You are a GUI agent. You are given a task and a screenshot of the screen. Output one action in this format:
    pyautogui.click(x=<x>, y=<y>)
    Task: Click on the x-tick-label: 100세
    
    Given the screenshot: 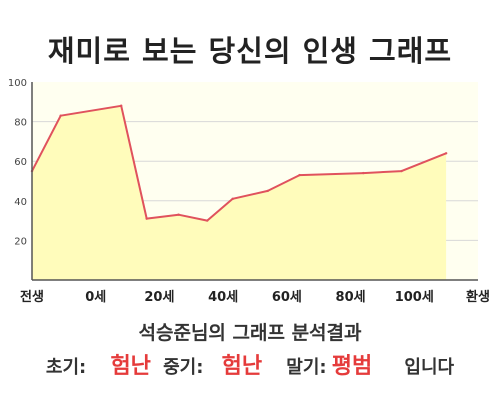 What is the action you would take?
    pyautogui.click(x=414, y=297)
    